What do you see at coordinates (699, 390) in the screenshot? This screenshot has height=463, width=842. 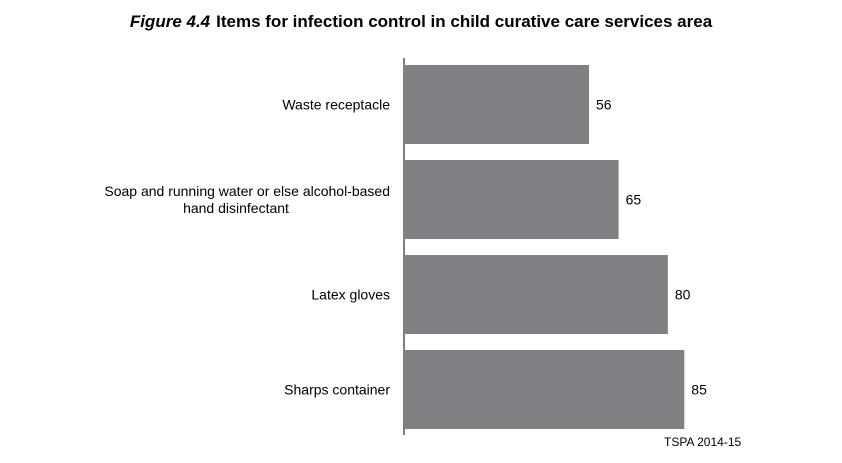 I see `data-label: 85` at bounding box center [699, 390].